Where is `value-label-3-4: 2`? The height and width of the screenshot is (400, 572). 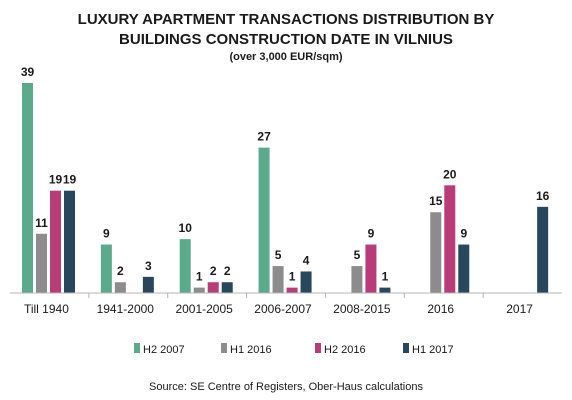
value-label-3-4: 2 is located at coordinates (227, 271).